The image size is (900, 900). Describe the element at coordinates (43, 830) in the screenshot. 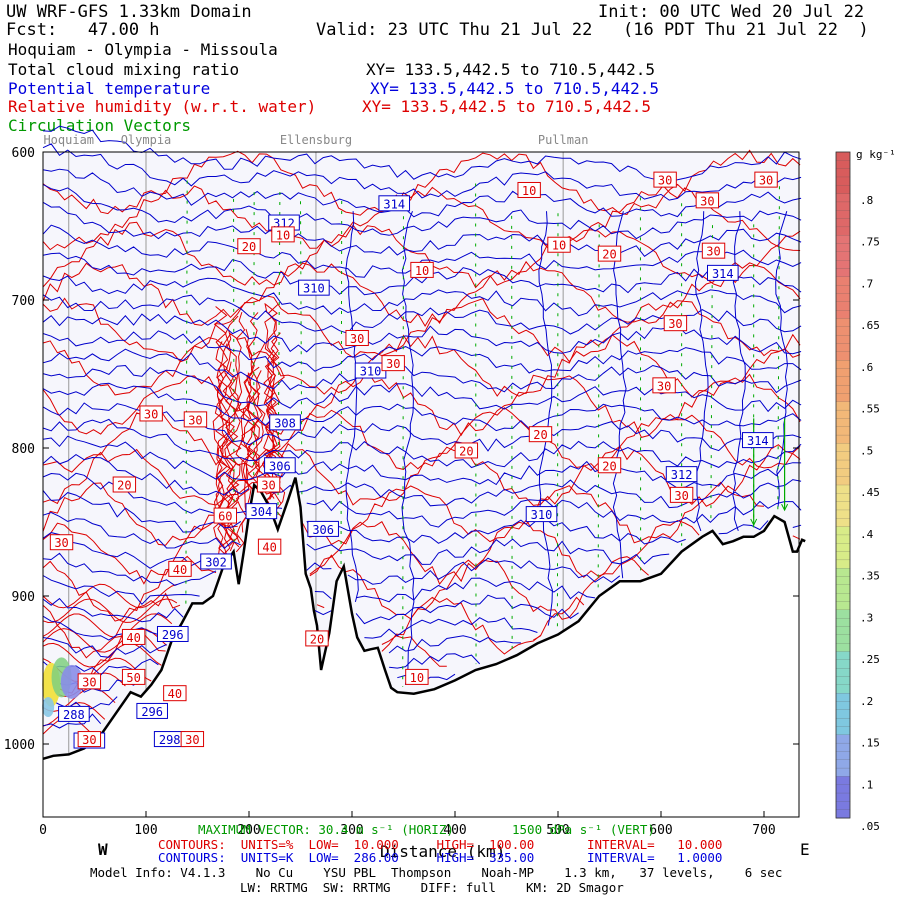

I see `x-tick-label: 0` at that location.